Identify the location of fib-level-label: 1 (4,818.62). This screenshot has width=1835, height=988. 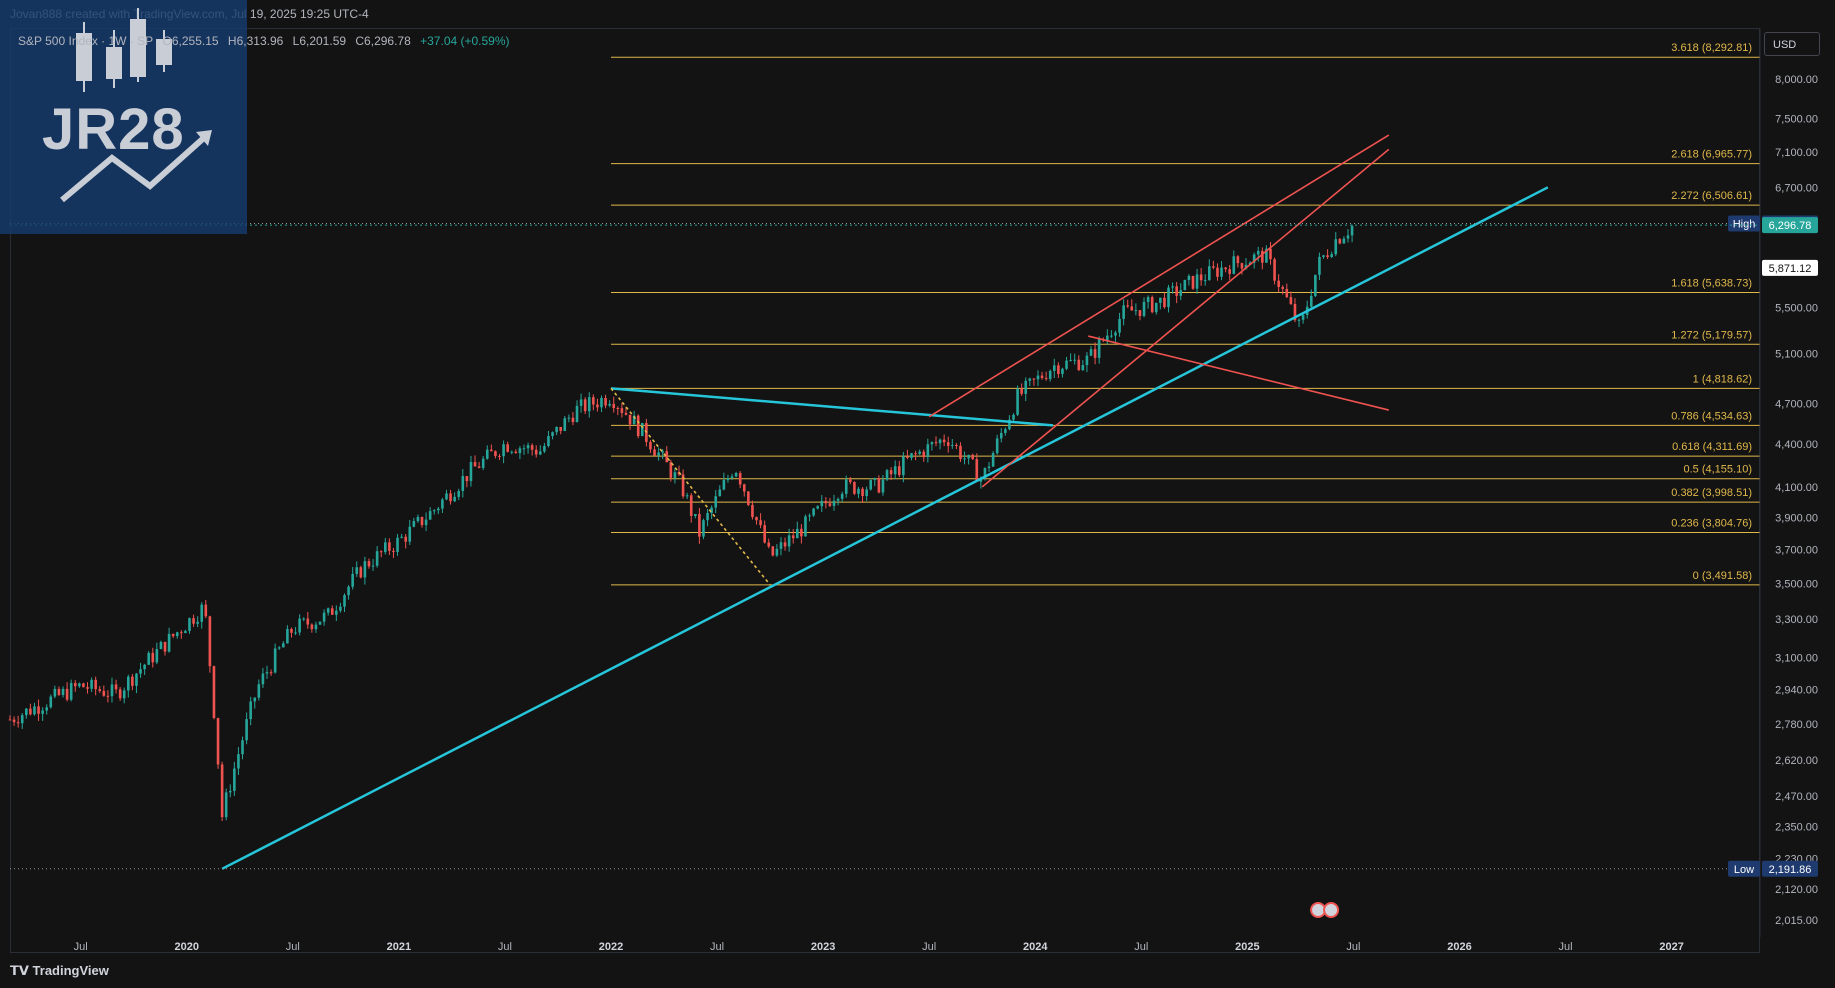
(1722, 379).